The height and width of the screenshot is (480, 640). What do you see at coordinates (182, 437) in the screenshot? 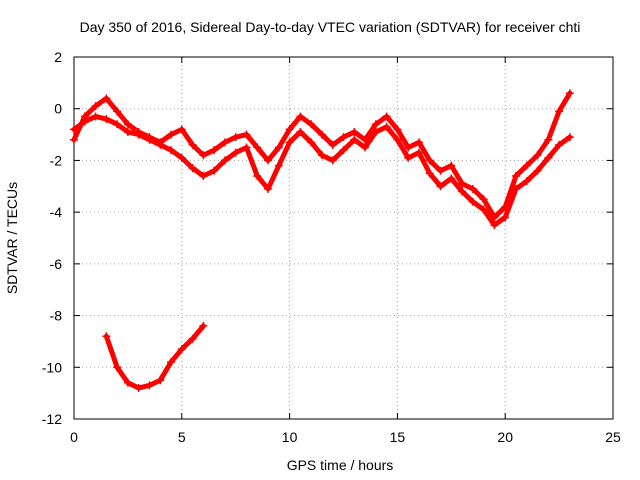
I see `x-tick-label: 5` at bounding box center [182, 437].